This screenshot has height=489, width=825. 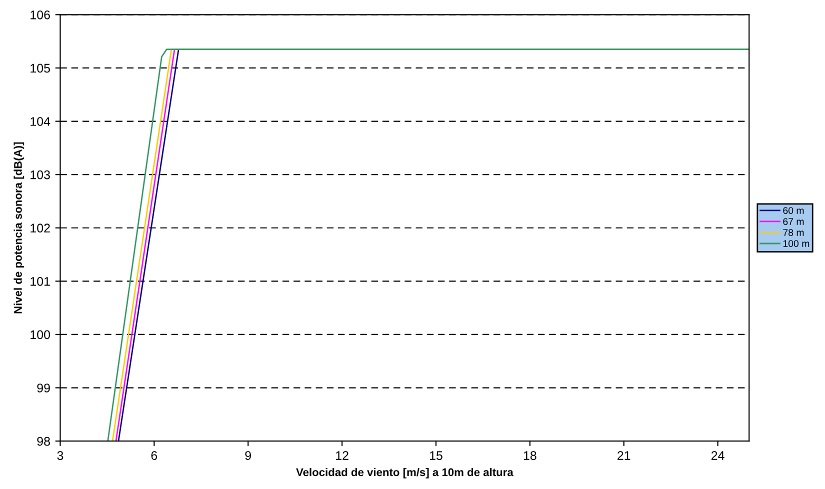 What do you see at coordinates (530, 455) in the screenshot?
I see `x-tick-label: 18` at bounding box center [530, 455].